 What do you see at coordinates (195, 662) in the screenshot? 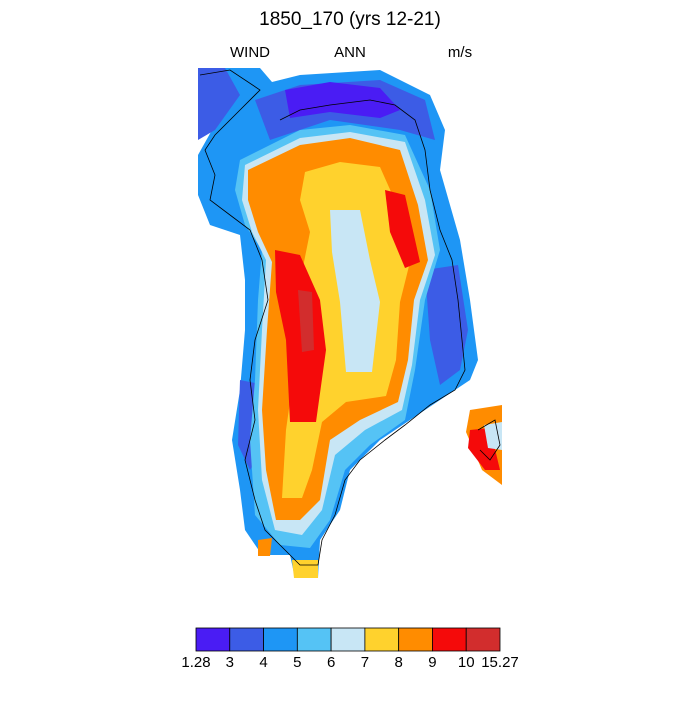
I see `colorbar-label: 1.28` at bounding box center [195, 662].